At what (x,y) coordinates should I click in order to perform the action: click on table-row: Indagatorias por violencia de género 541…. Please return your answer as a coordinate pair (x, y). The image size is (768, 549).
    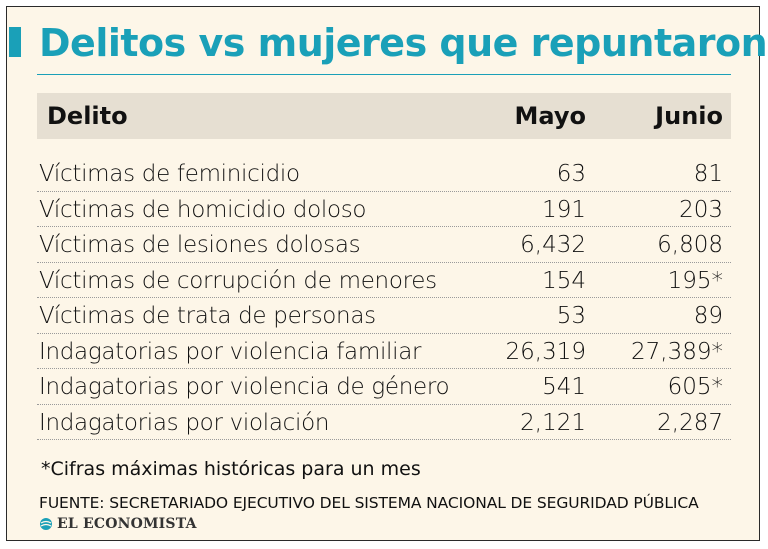
    Looking at the image, I should click on (384, 387).